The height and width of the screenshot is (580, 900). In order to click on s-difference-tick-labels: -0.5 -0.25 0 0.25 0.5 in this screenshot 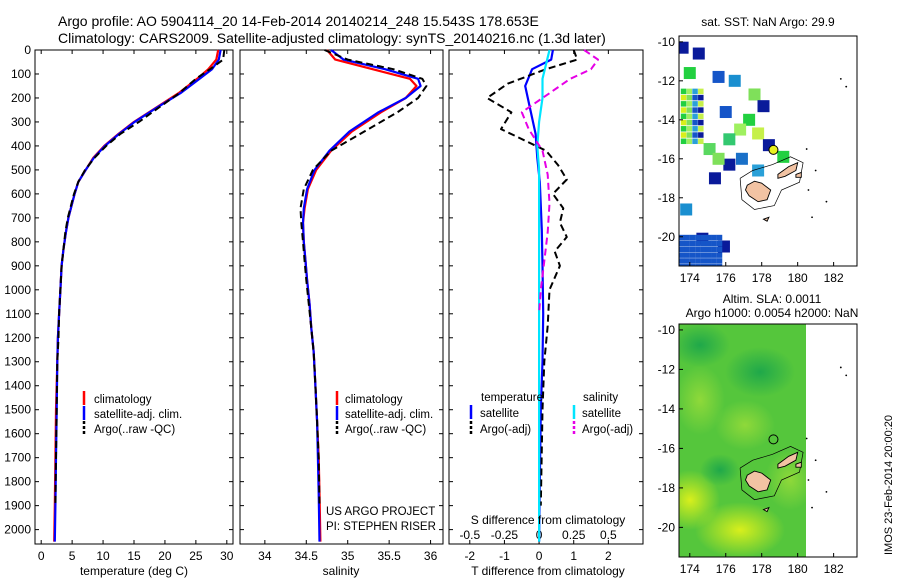, I will do `click(538, 535)`.